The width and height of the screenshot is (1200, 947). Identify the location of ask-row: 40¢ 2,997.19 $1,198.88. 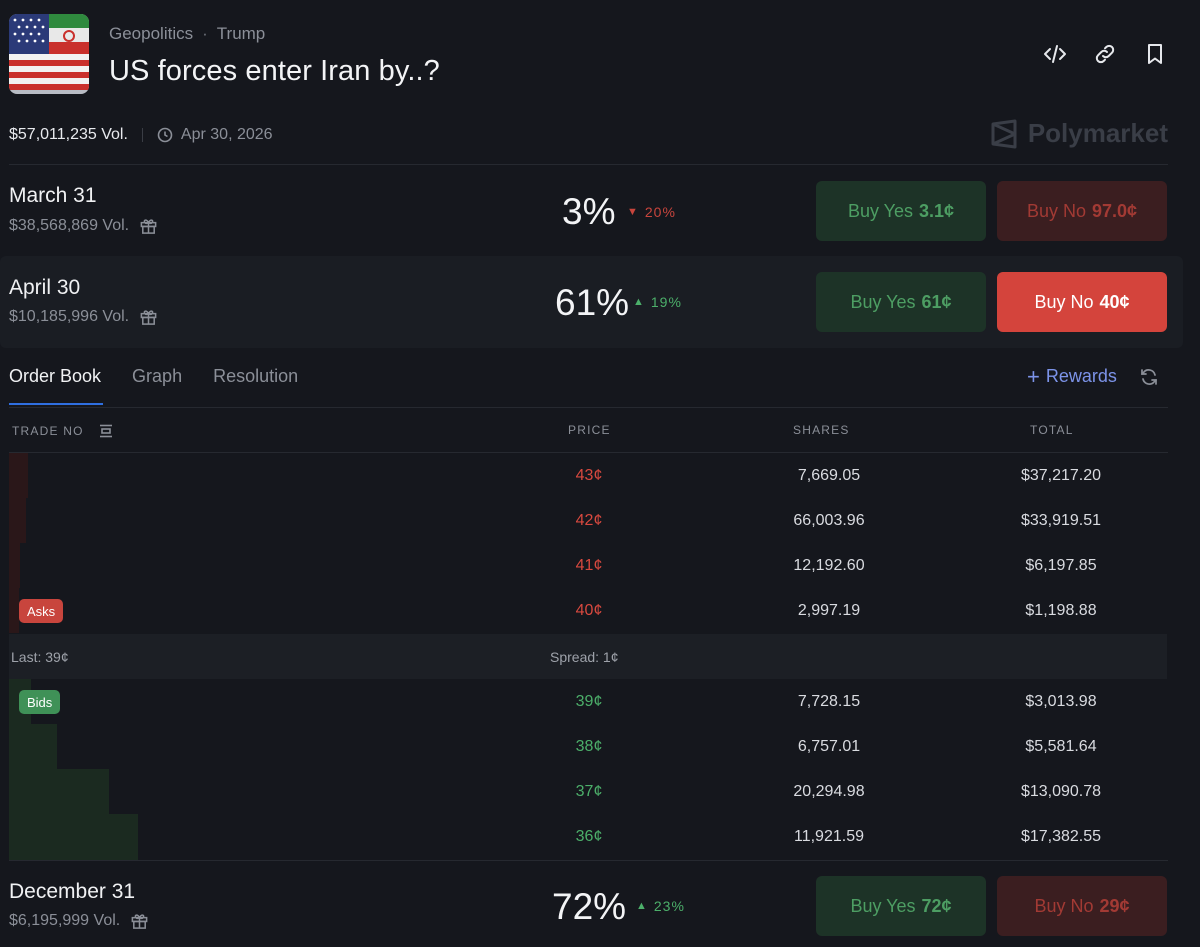
(836, 610).